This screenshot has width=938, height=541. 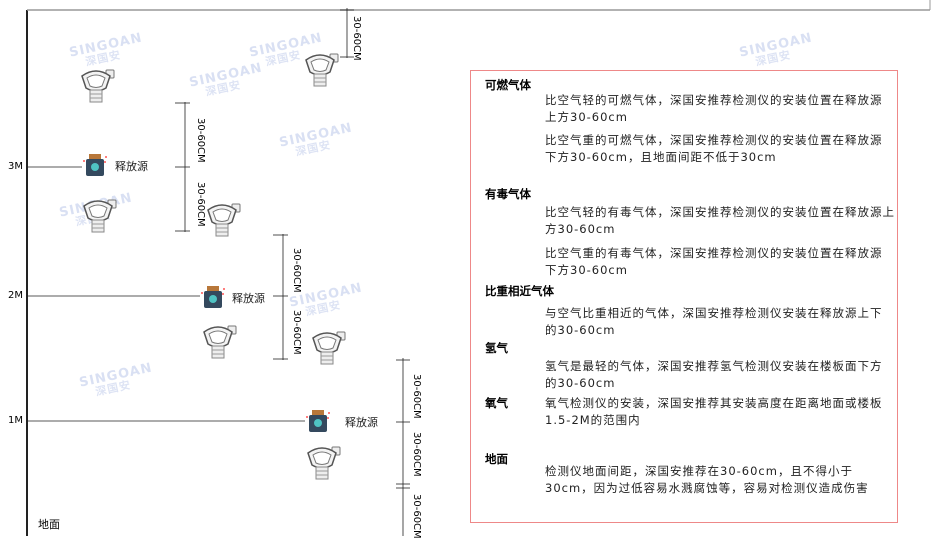 What do you see at coordinates (519, 291) in the screenshot?
I see `section-heading: 比重相近气体` at bounding box center [519, 291].